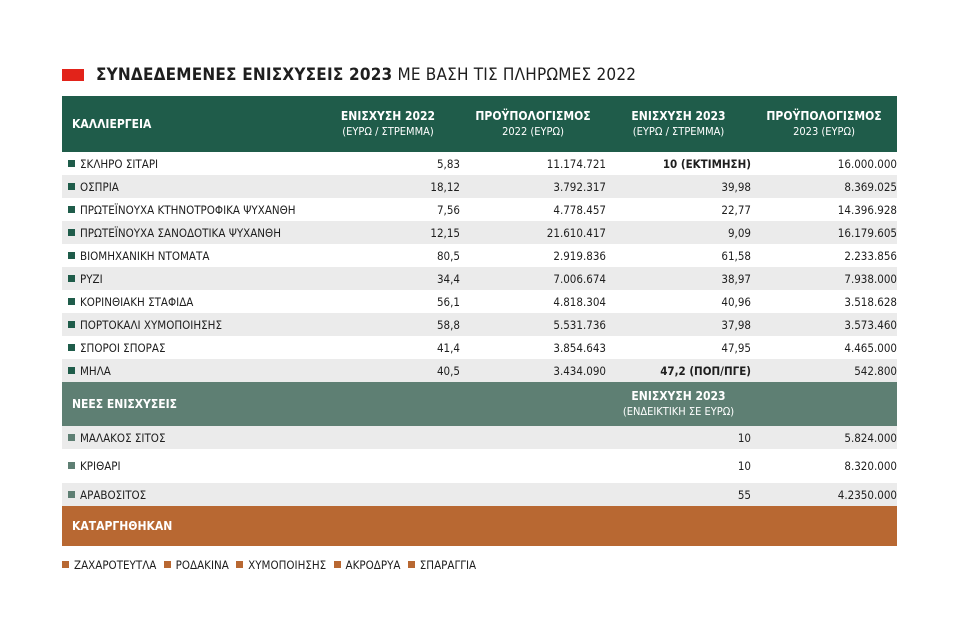  What do you see at coordinates (533, 124) in the screenshot?
I see `header-budget-2022: ΠΡΟΫΠΟΛΟΓΙΣΜΟΣ 2022 (ΕΥΡΩ)` at bounding box center [533, 124].